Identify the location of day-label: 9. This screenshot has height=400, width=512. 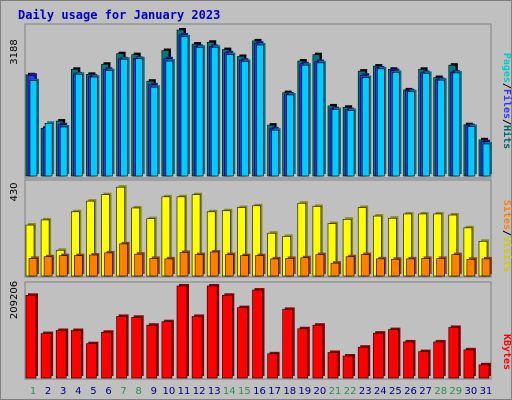
(154, 391).